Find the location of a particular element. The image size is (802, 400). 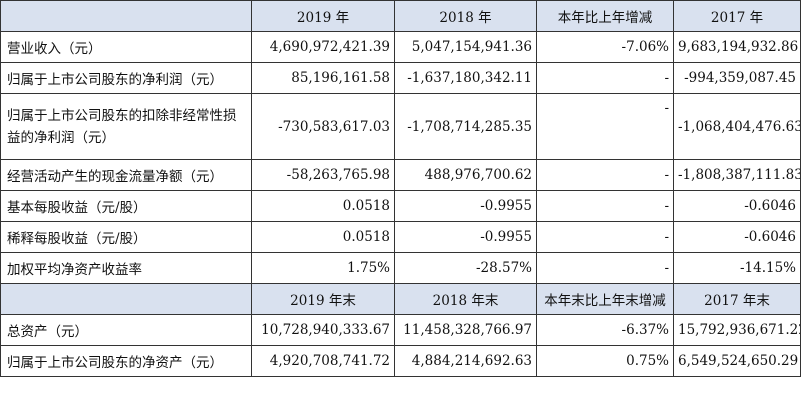

header-cell-2019: 2019 年 is located at coordinates (323, 16).